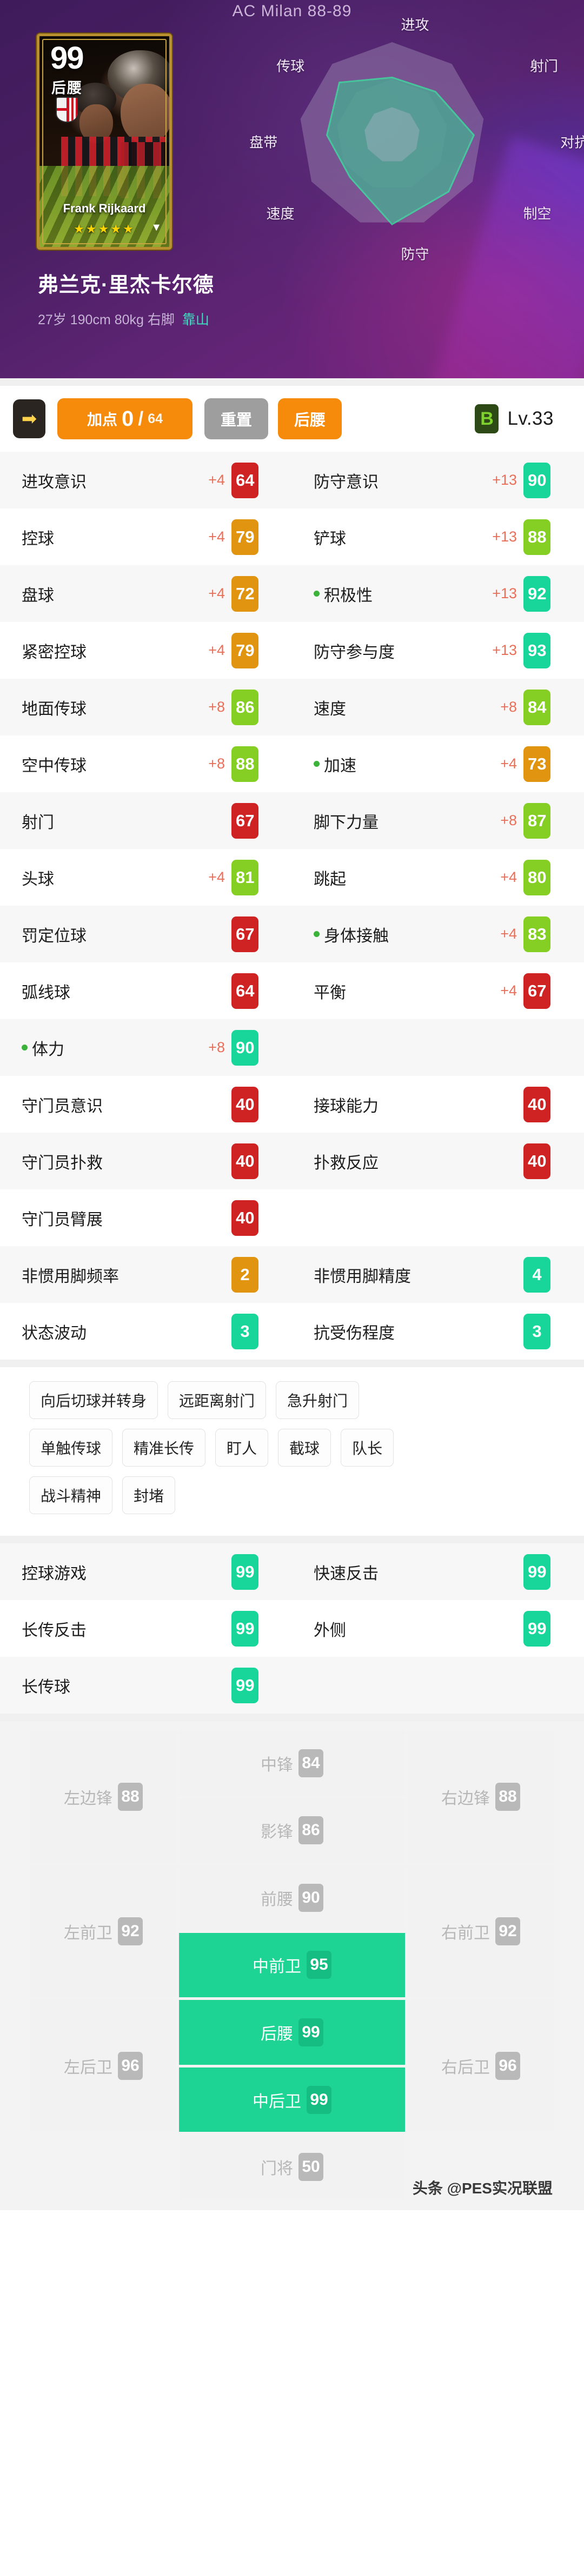 The height and width of the screenshot is (2576, 584). Describe the element at coordinates (146, 1331) in the screenshot. I see `stat-cell-left: 状态波动 3` at that location.